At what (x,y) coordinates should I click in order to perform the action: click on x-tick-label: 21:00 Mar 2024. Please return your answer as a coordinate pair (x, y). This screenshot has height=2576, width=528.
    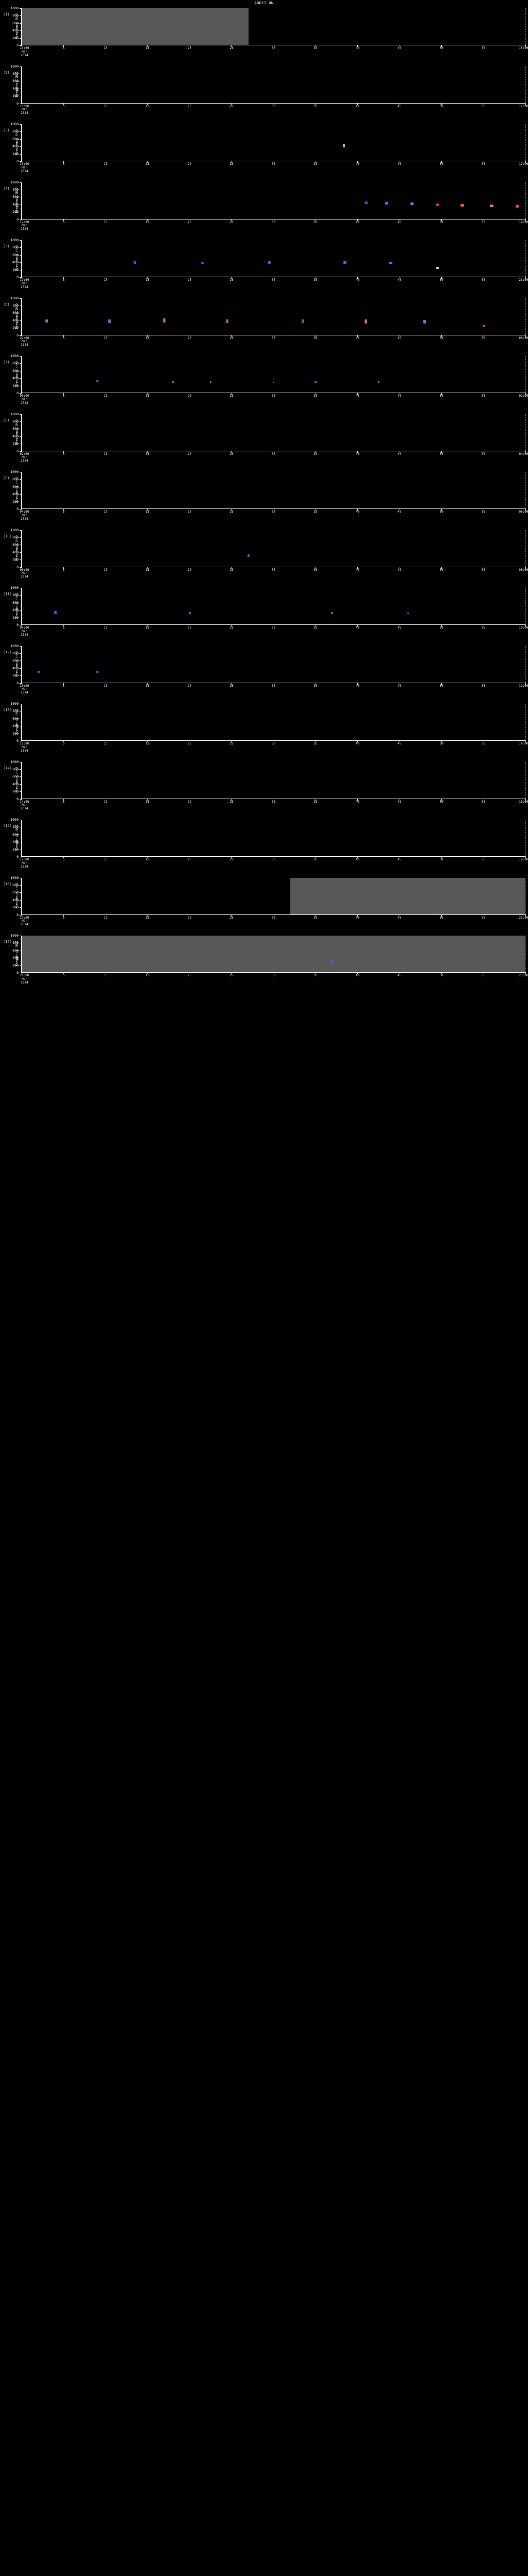
    Looking at the image, I should click on (24, 979).